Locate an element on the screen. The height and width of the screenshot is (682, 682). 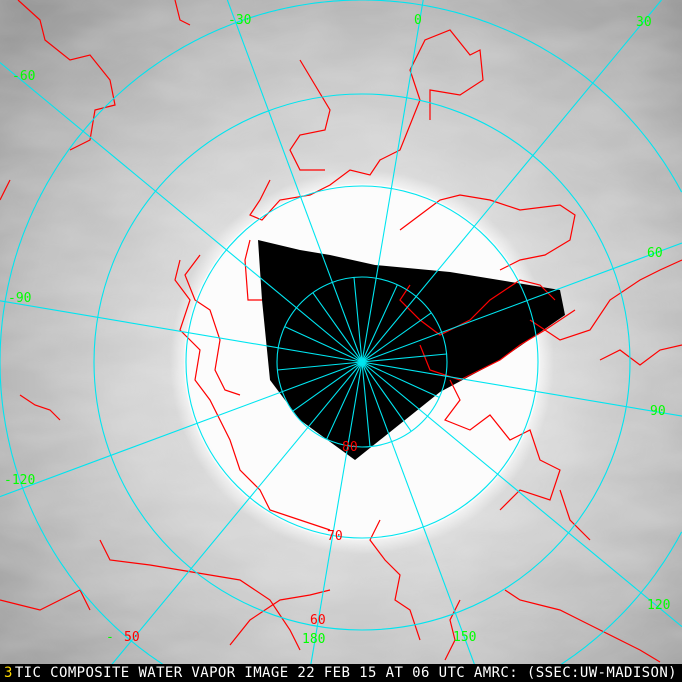
latitude-labels: 50 60 70 80 is located at coordinates (241, 542).